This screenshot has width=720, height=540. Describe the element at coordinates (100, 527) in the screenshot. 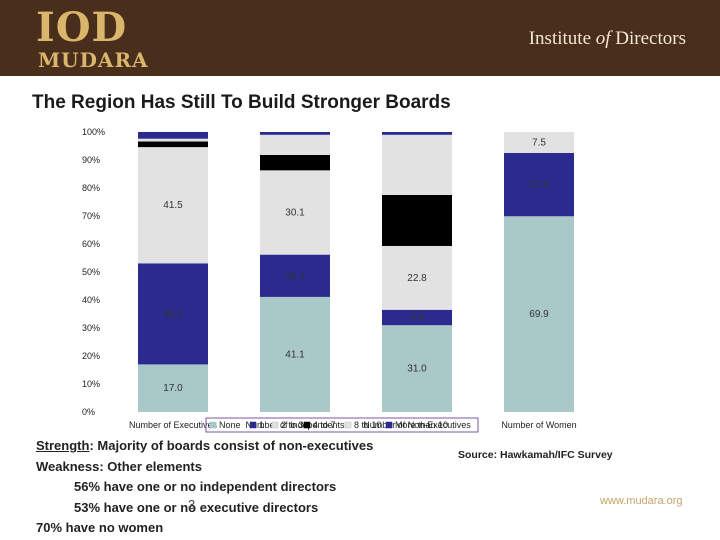

I see `note-women: 70% have no women` at that location.